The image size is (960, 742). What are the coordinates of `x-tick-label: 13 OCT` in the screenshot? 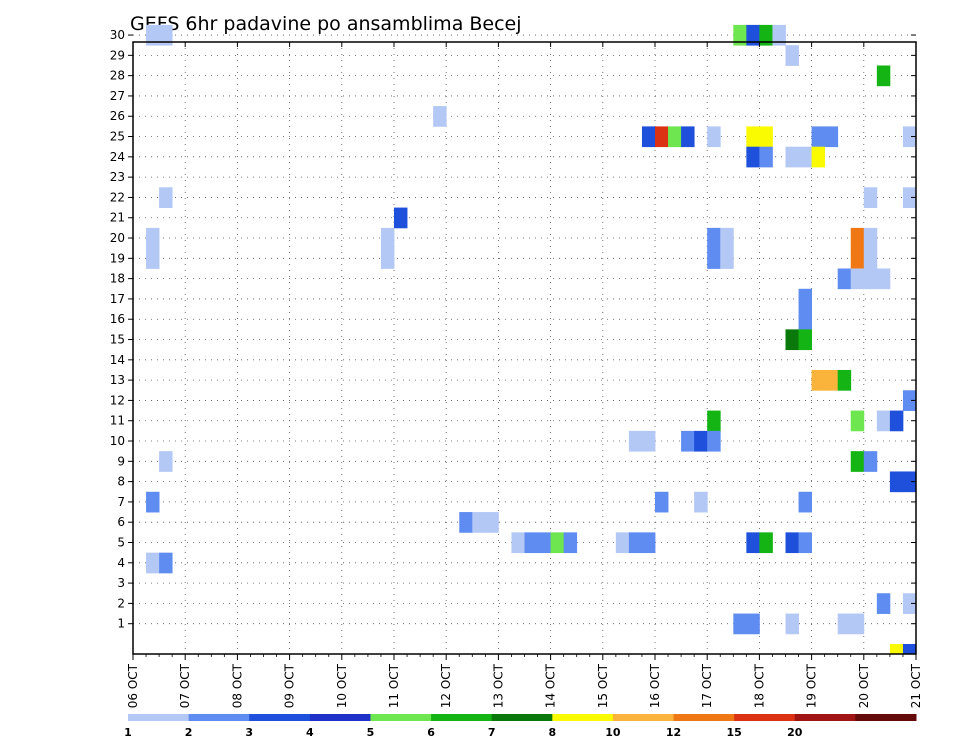 It's located at (498, 685).